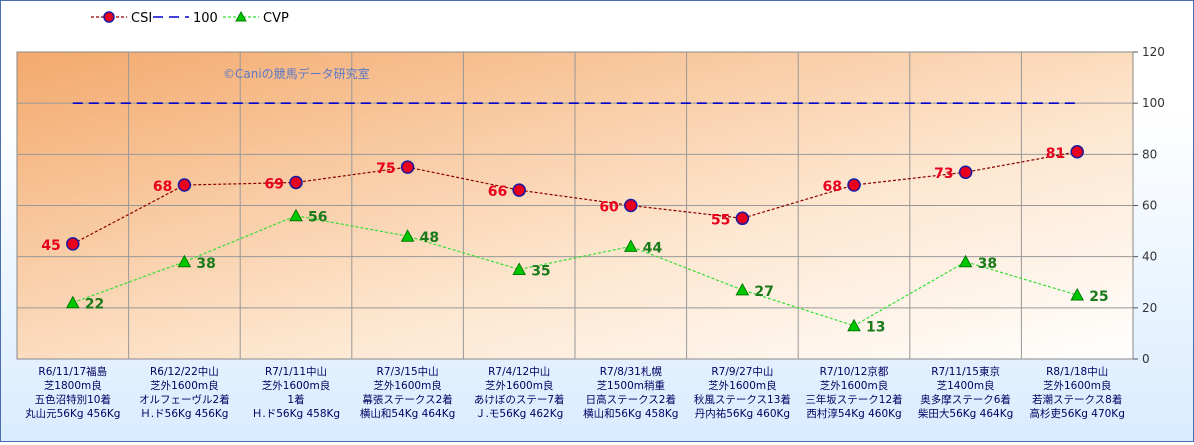  I want to click on y-tick-label: 20, so click(1149, 308).